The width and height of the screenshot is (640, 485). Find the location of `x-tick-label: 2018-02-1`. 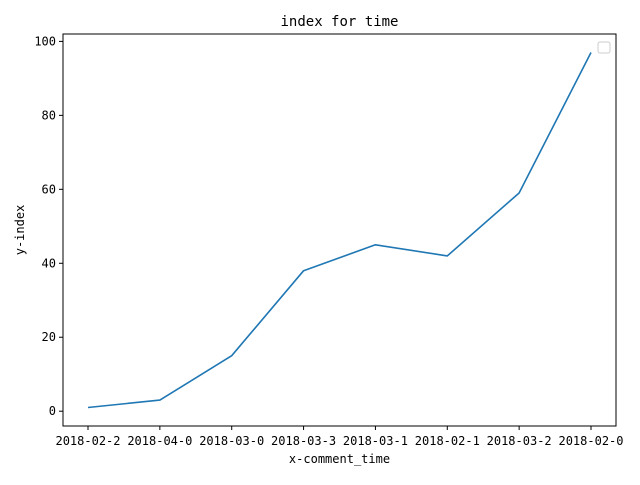

x-tick-label: 2018-02-1 is located at coordinates (447, 441).